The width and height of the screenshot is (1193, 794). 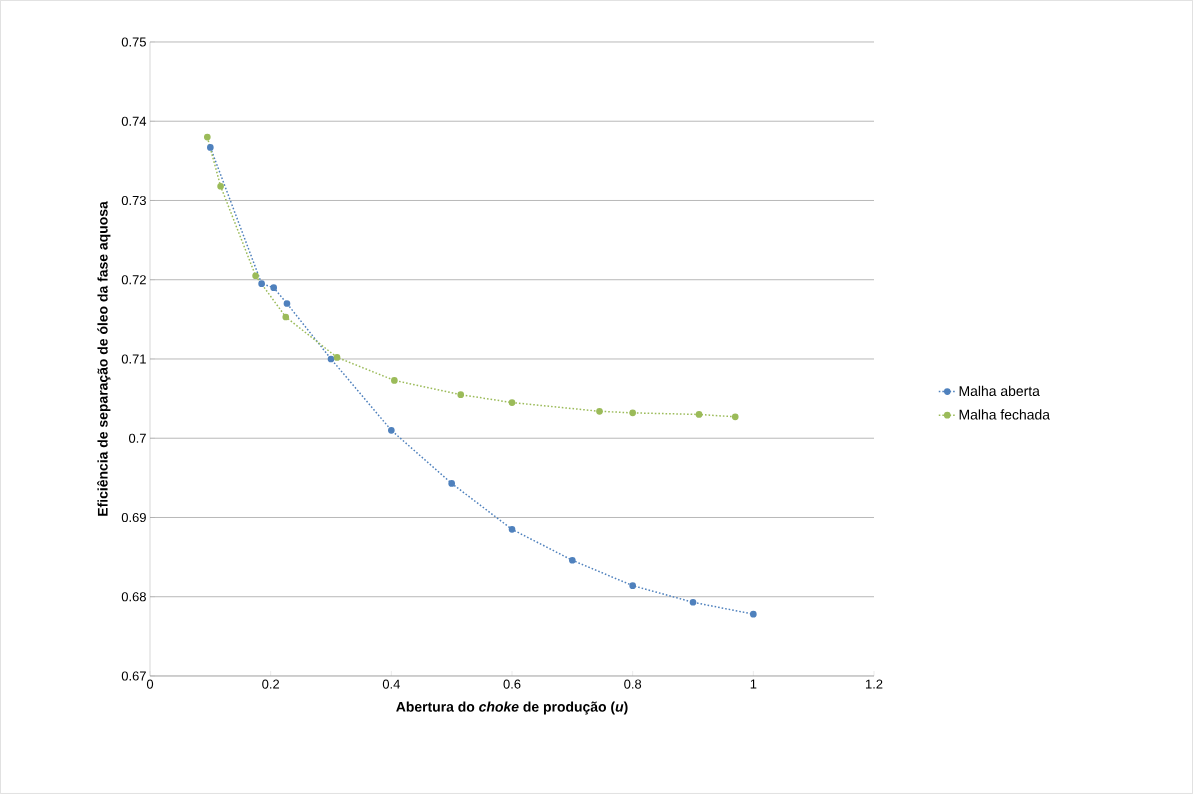 What do you see at coordinates (133, 42) in the screenshot?
I see `y-tick-label: 0.75` at bounding box center [133, 42].